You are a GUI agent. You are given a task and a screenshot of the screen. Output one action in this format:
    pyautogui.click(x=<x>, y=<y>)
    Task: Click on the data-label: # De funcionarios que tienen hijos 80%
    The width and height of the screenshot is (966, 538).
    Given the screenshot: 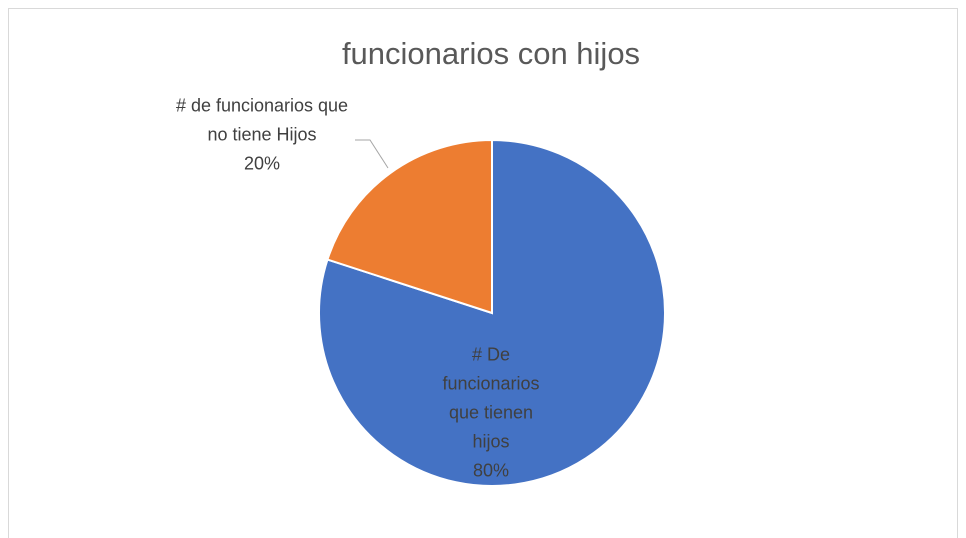 What is the action you would take?
    pyautogui.click(x=491, y=413)
    